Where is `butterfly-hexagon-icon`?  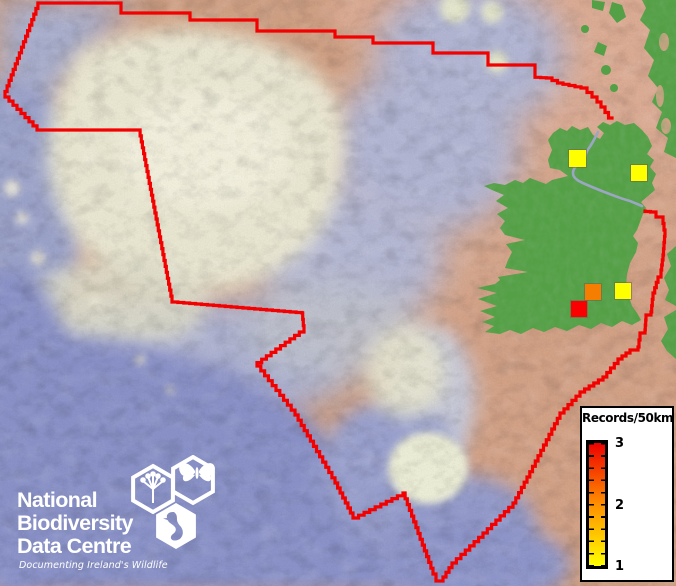 butterfly-hexagon-icon is located at coordinates (193, 480).